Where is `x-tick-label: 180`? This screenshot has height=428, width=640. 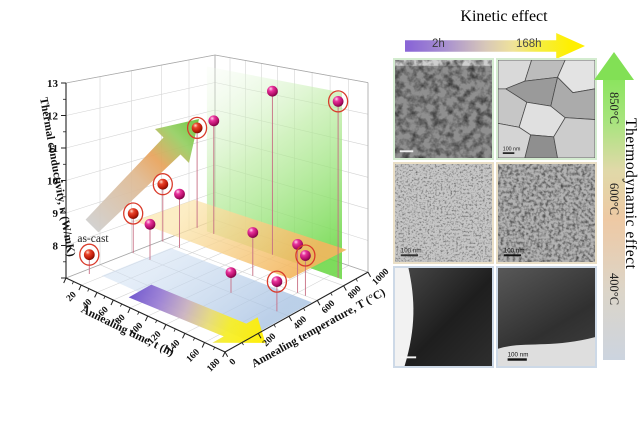 x-tick-label: 180 is located at coordinates (213, 365).